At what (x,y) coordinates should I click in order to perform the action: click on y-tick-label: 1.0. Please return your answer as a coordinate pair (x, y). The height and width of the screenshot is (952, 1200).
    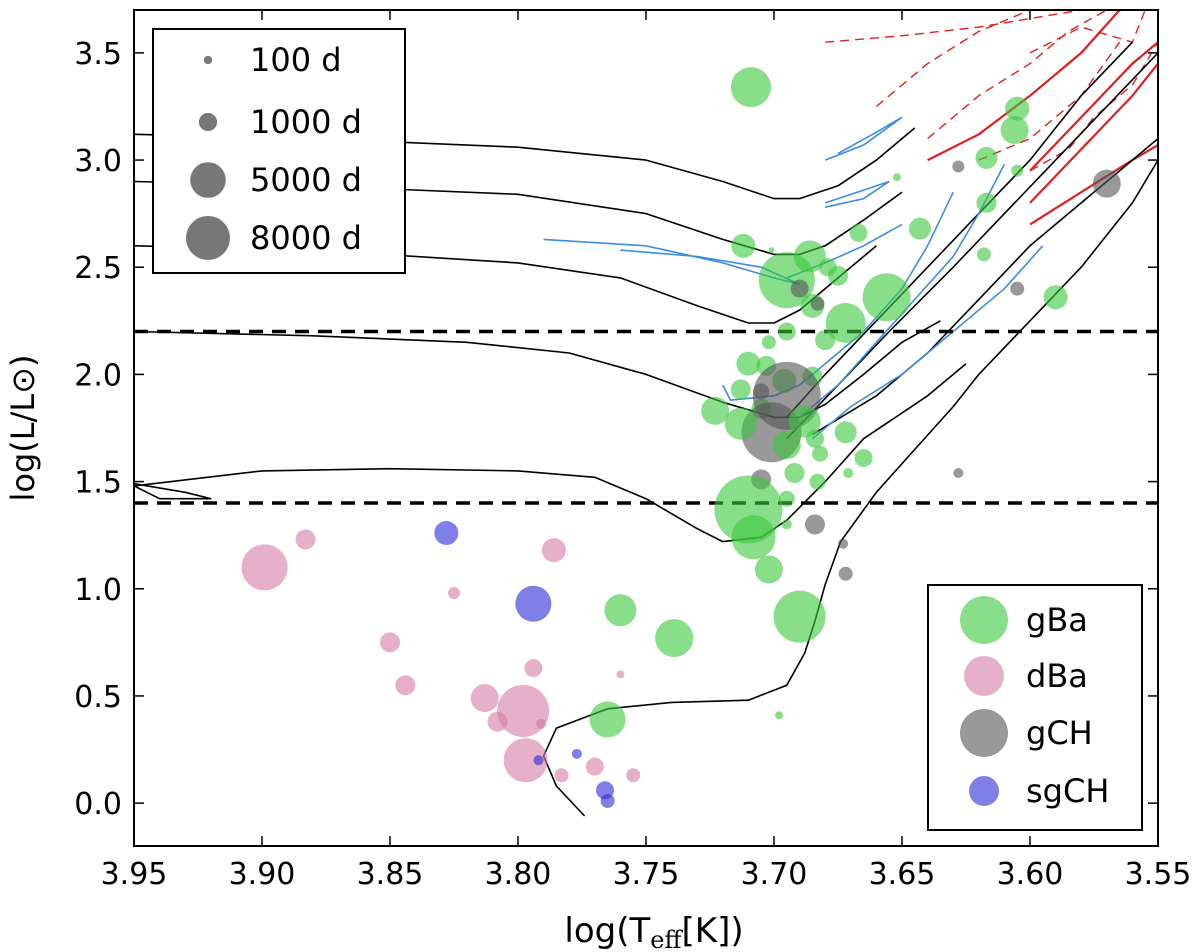
    Looking at the image, I should click on (98, 590).